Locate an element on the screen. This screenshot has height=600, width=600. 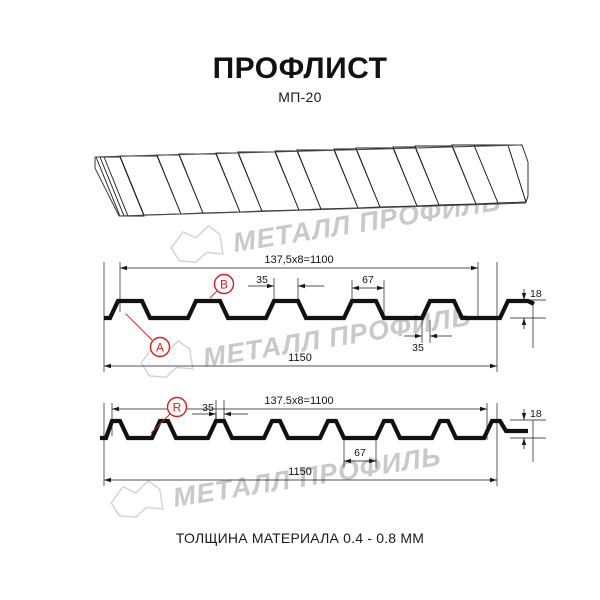
marker-a: A is located at coordinates (148, 335).